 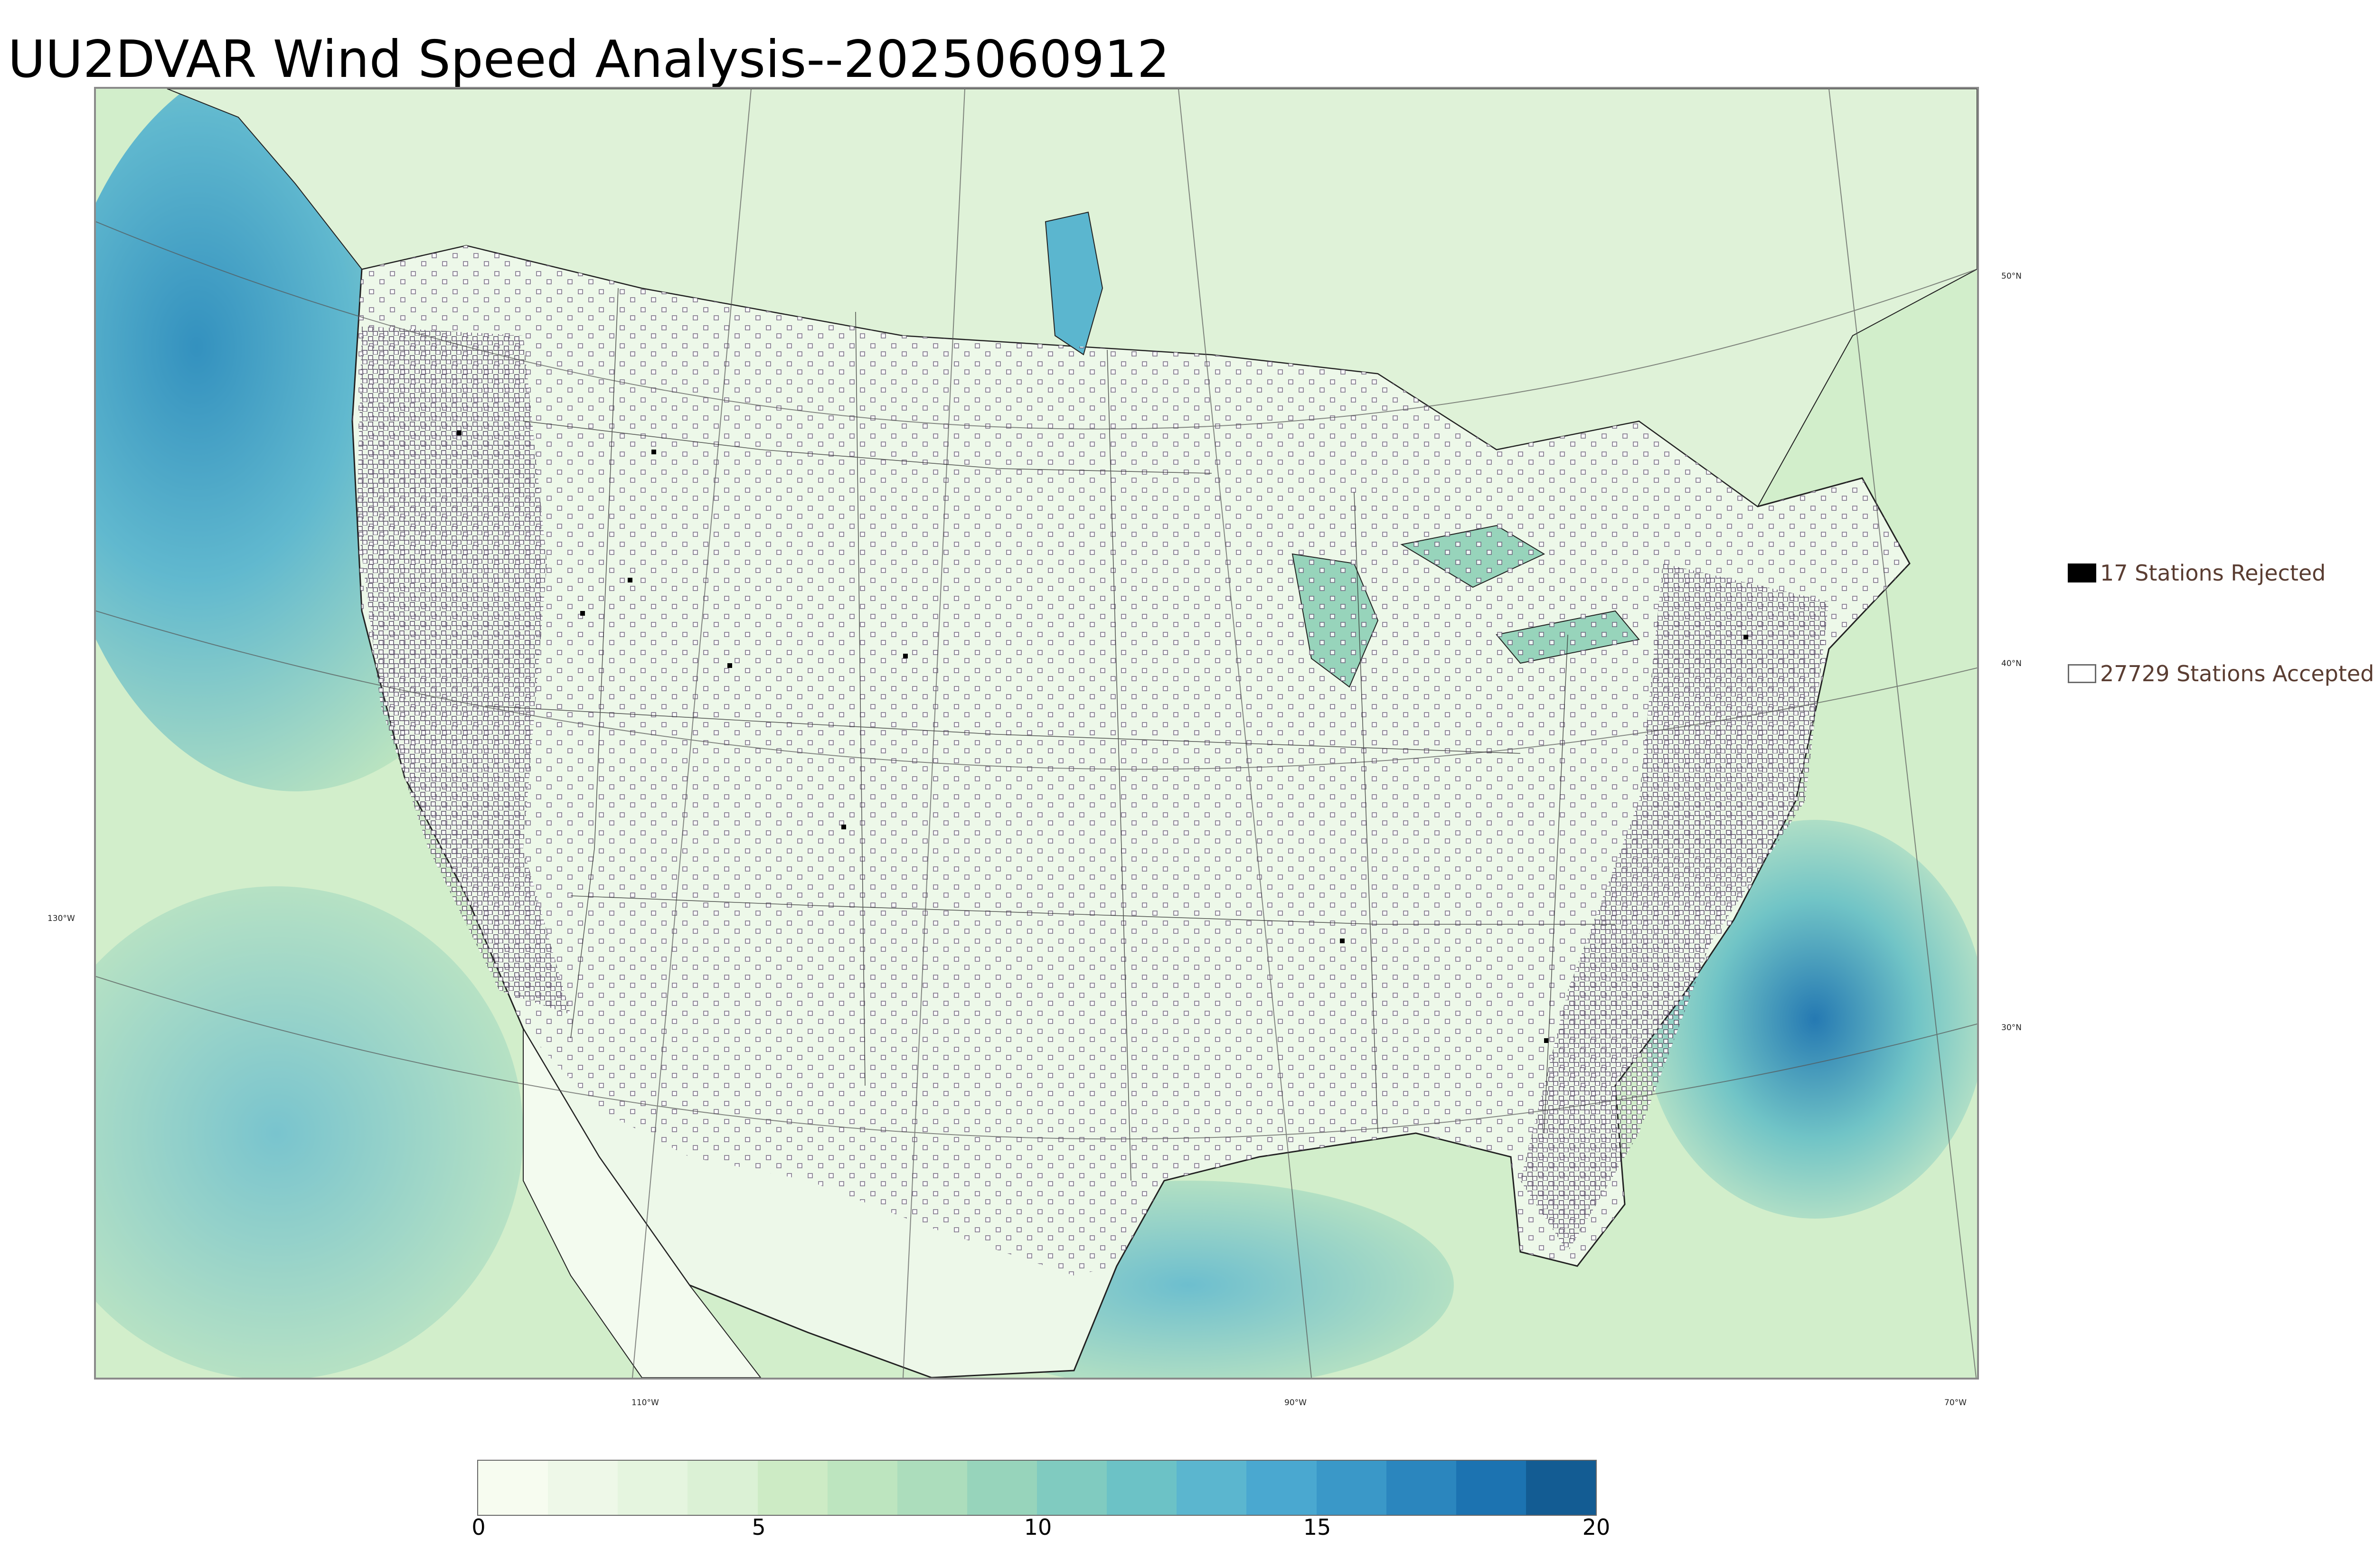 I want to click on accepted-swatch-icon, so click(x=2082, y=673).